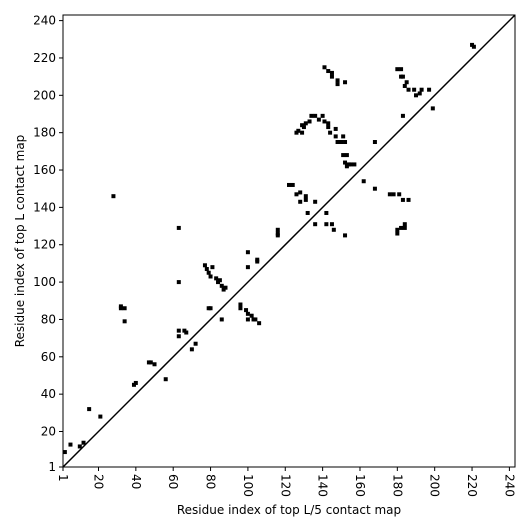 This screenshot has width=531, height=531. What do you see at coordinates (63, 478) in the screenshot?
I see `x-tick-label: 1` at bounding box center [63, 478].